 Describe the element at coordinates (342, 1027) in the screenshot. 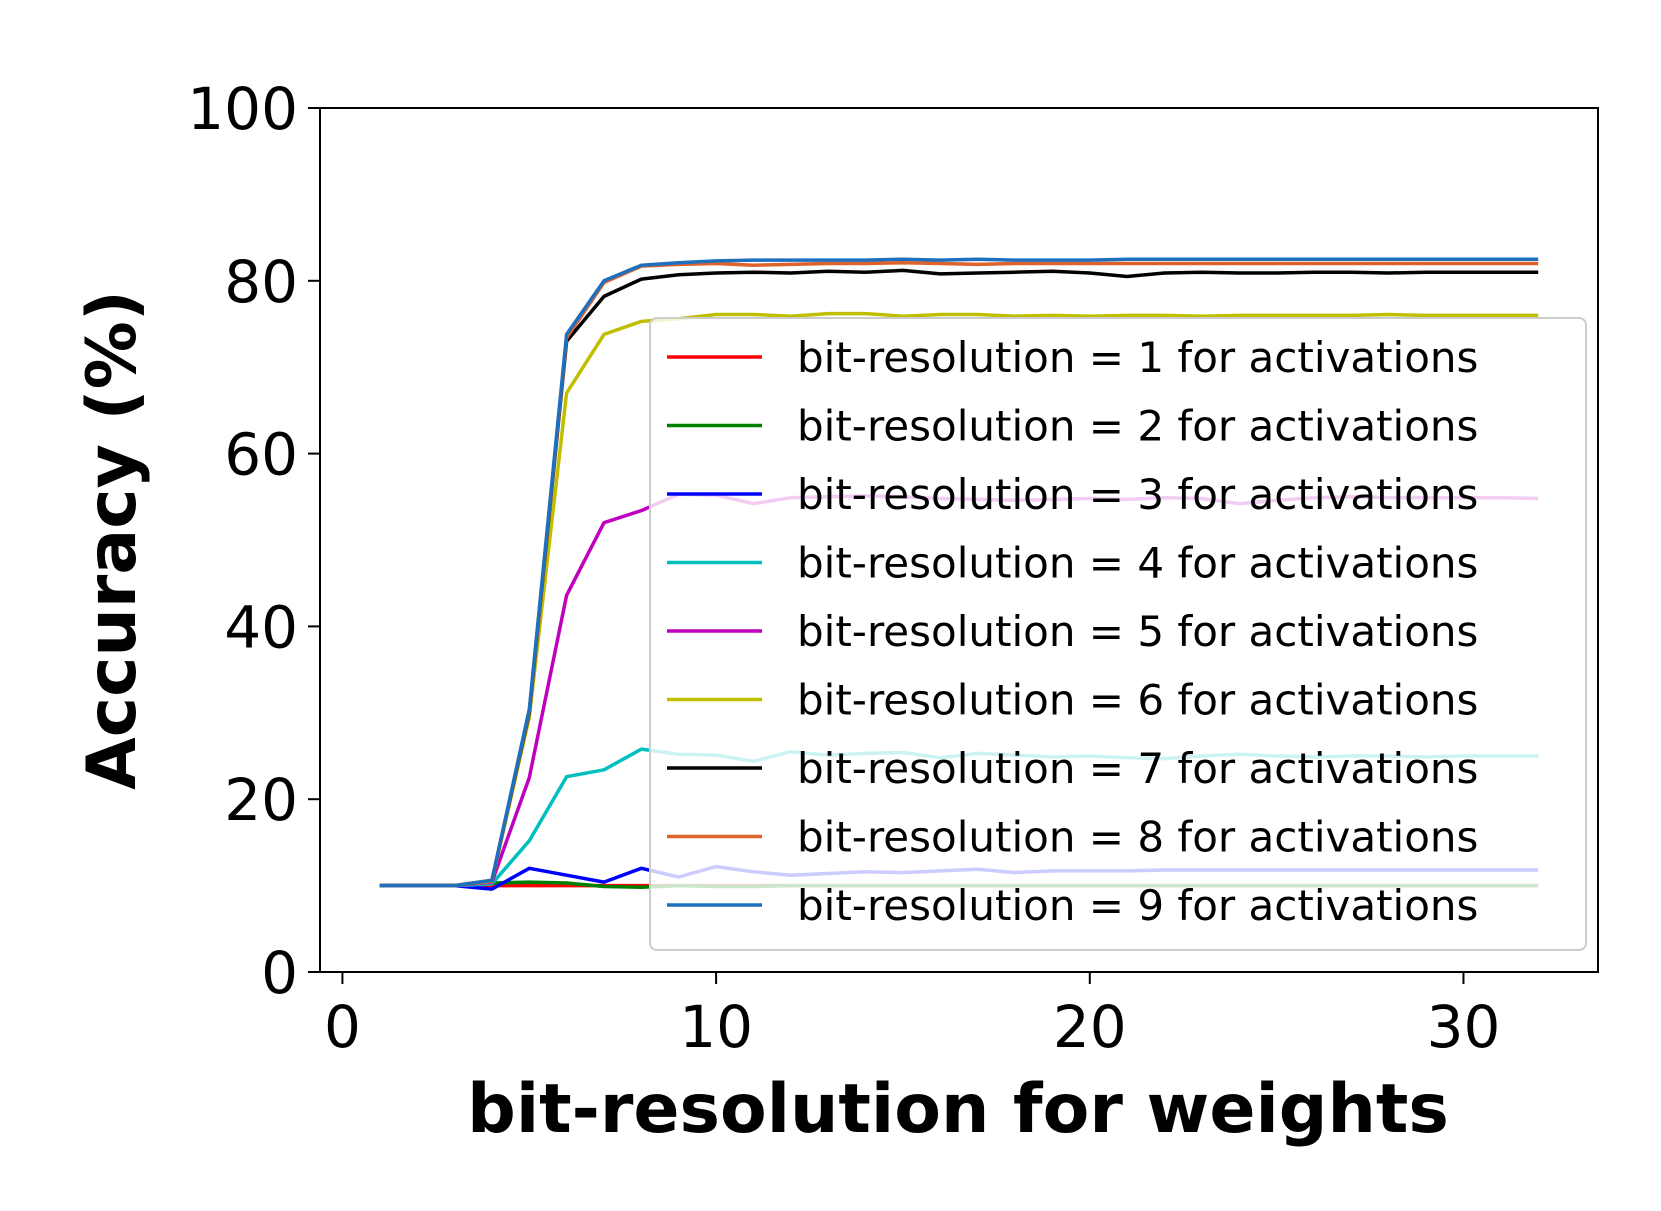

I see `x-tick-label: 0` at that location.